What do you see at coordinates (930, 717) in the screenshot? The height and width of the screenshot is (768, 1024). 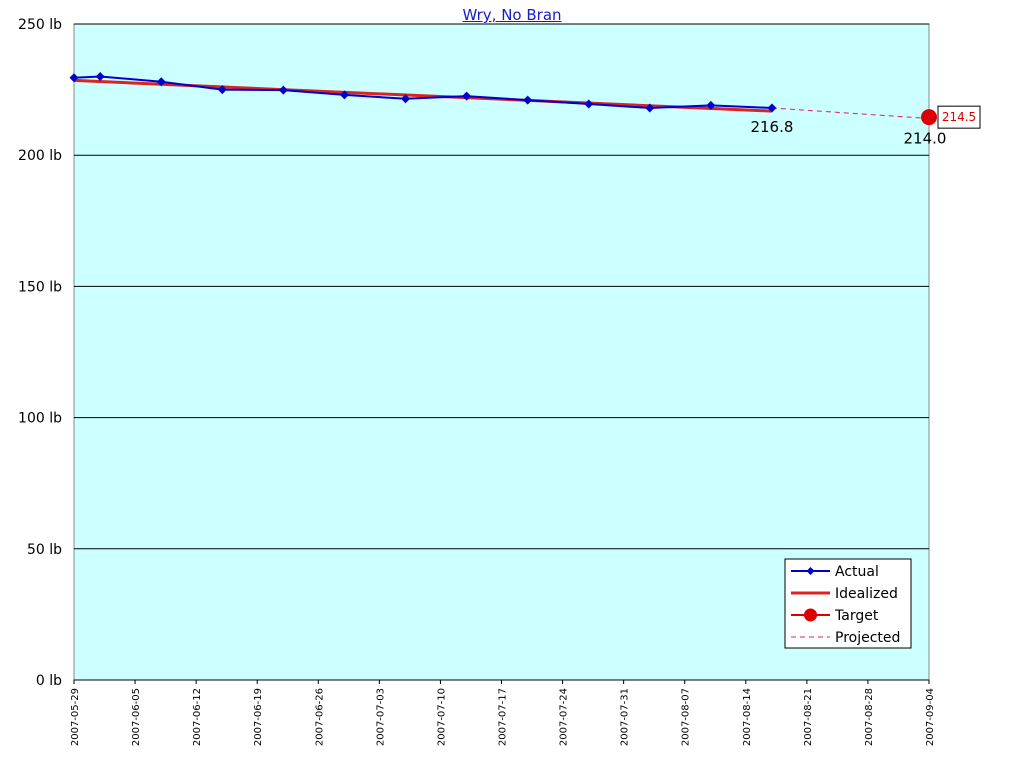 I see `x-tick-label: 2007-09-04` at bounding box center [930, 717].